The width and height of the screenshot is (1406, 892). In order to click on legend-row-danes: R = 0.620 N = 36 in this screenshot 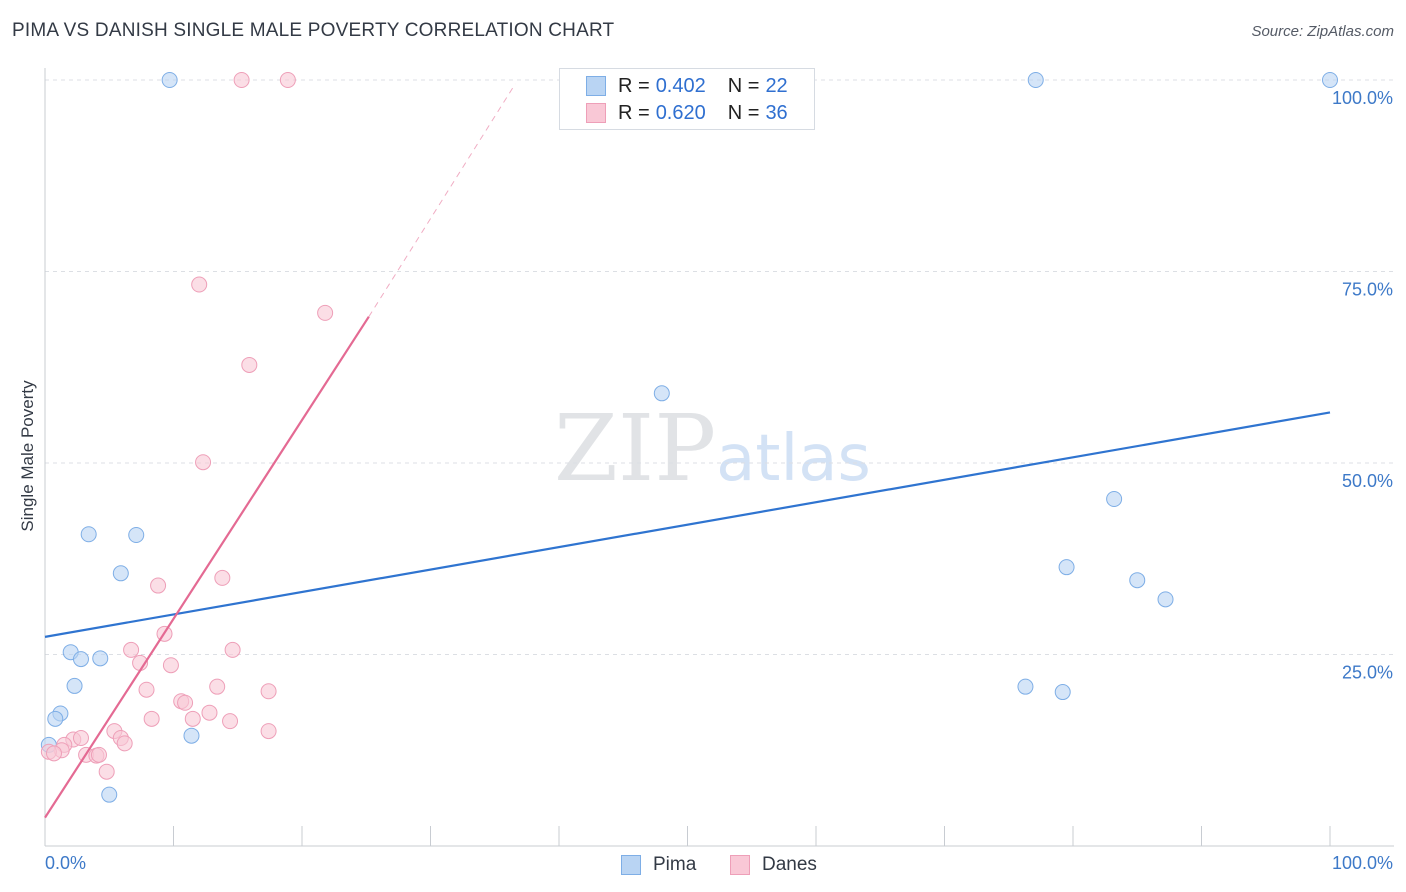, I will do `click(687, 113)`.